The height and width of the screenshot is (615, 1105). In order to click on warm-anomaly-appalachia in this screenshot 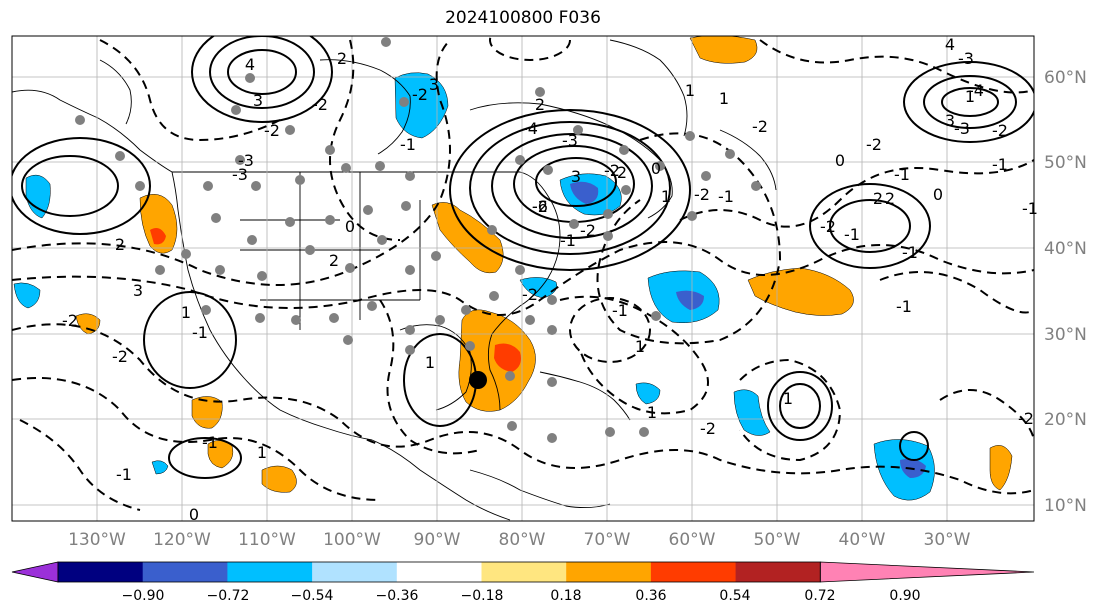, I will do `click(467, 238)`.